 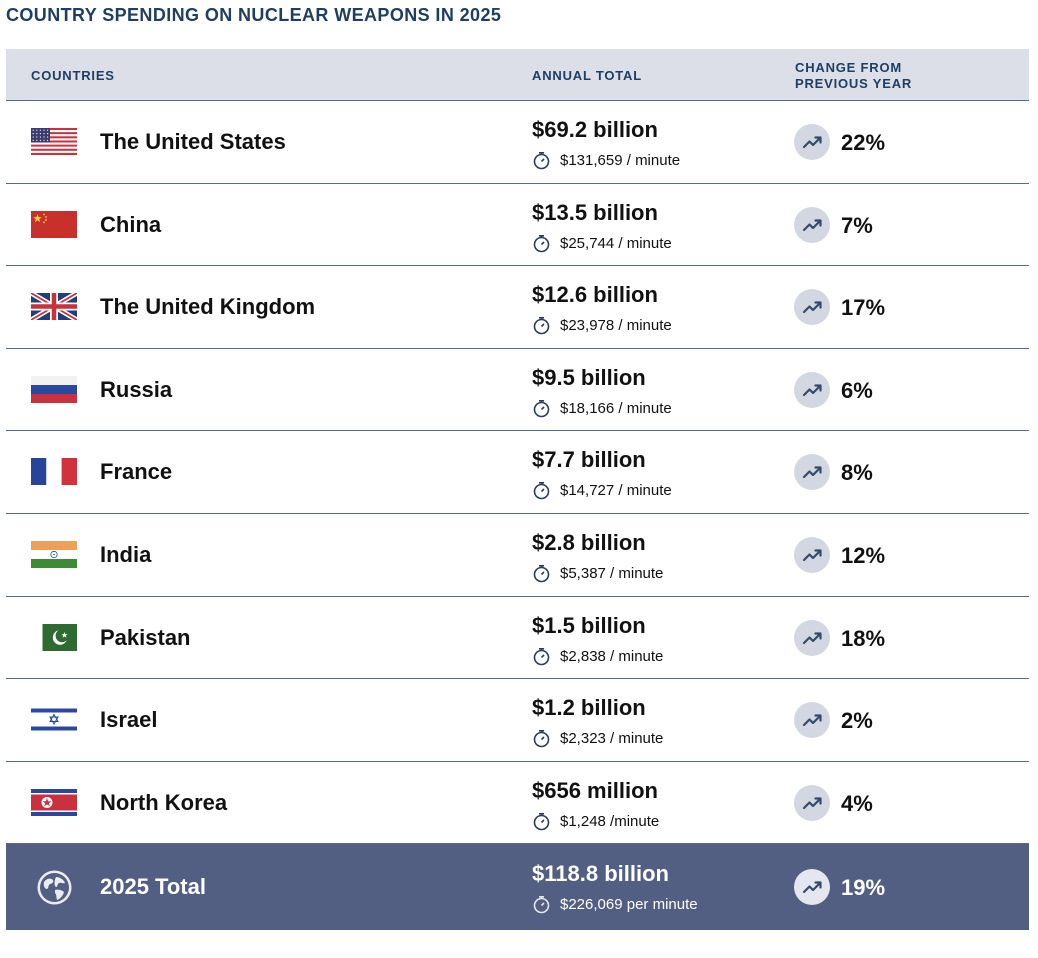 I want to click on total-change: 19%, so click(x=863, y=888).